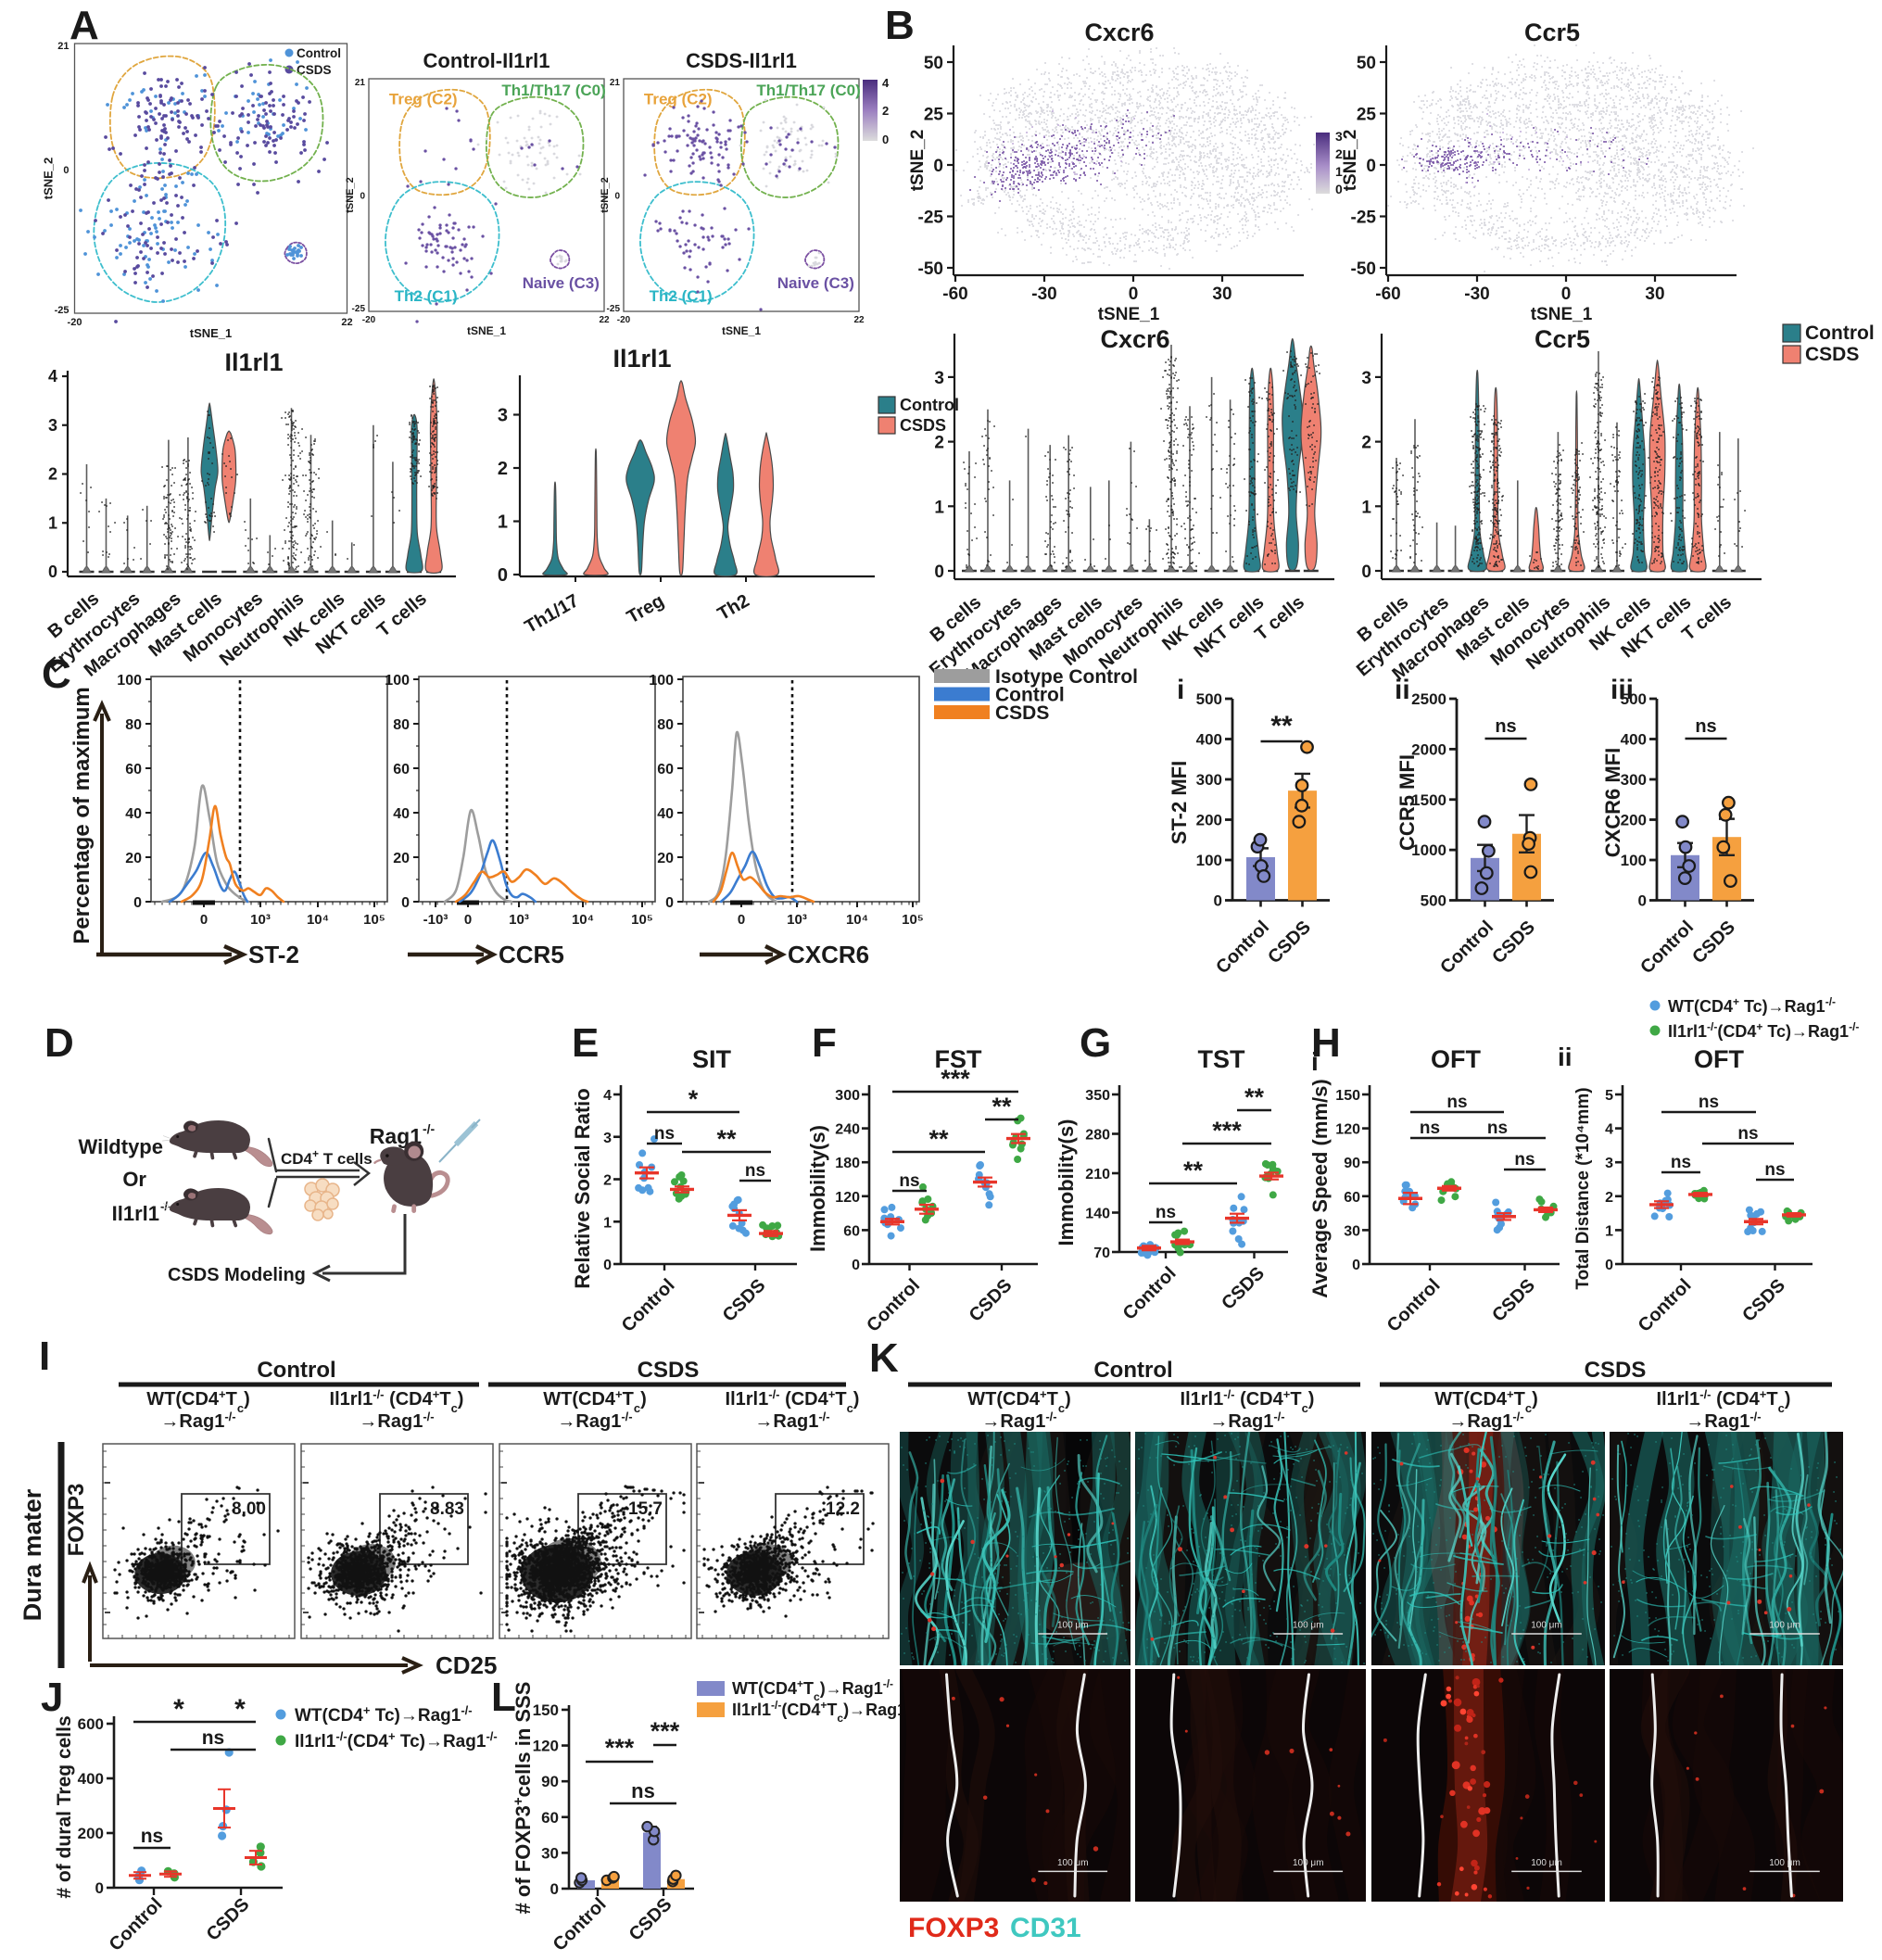 The height and width of the screenshot is (1960, 1882). Describe the element at coordinates (1428, 699) in the screenshot. I see `svg-text: 2500` at that location.